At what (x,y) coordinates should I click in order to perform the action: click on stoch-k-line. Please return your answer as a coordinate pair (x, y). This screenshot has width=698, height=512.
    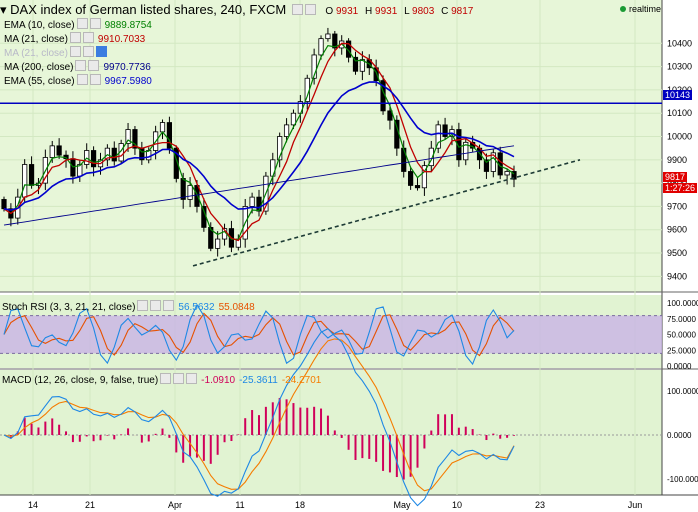
    Looking at the image, I should click on (259, 334).